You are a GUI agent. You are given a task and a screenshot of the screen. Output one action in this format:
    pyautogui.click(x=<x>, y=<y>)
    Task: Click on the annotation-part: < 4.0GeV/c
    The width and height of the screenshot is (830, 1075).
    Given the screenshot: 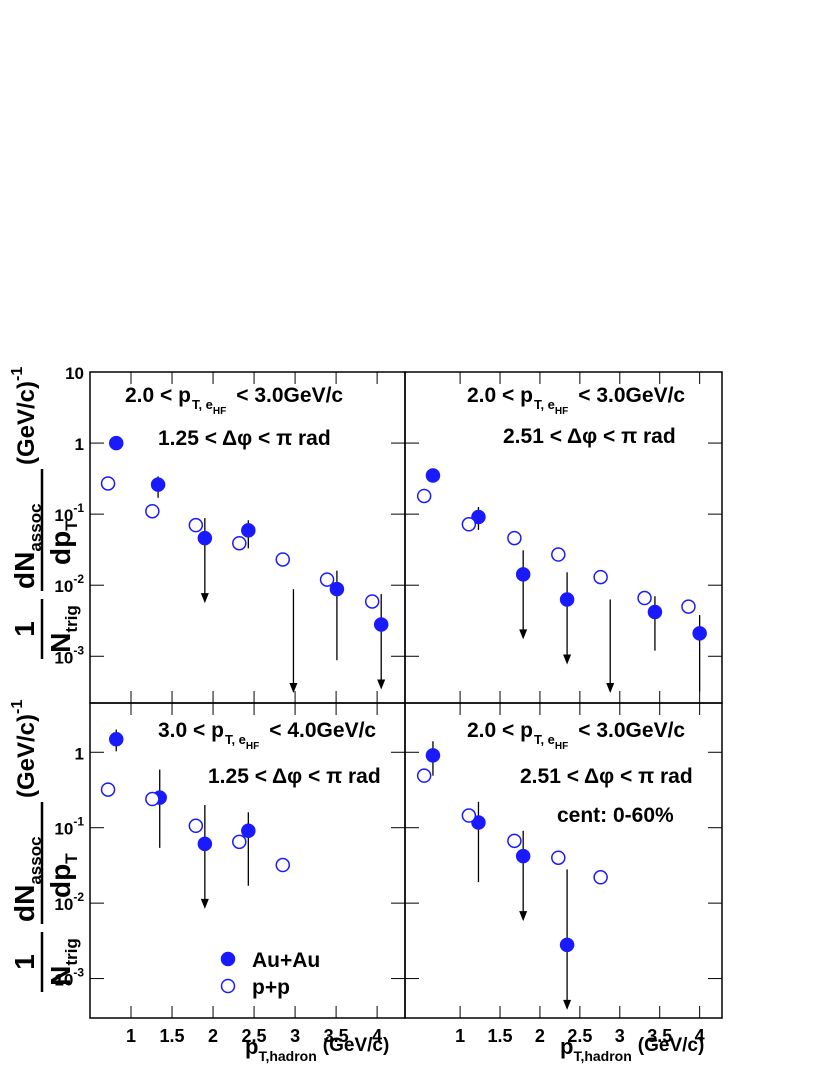 What is the action you would take?
    pyautogui.click(x=322, y=730)
    